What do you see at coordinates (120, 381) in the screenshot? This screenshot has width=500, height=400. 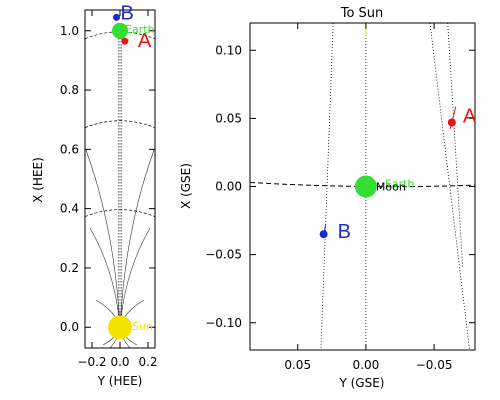 I see `left-x-axis-label: Y (HEE)` at bounding box center [120, 381].